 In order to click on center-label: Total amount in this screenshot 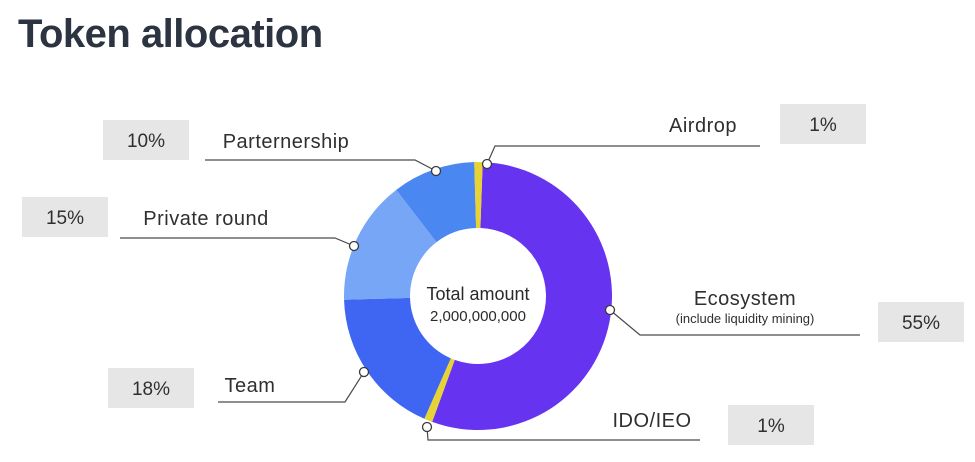, I will do `click(477, 294)`.